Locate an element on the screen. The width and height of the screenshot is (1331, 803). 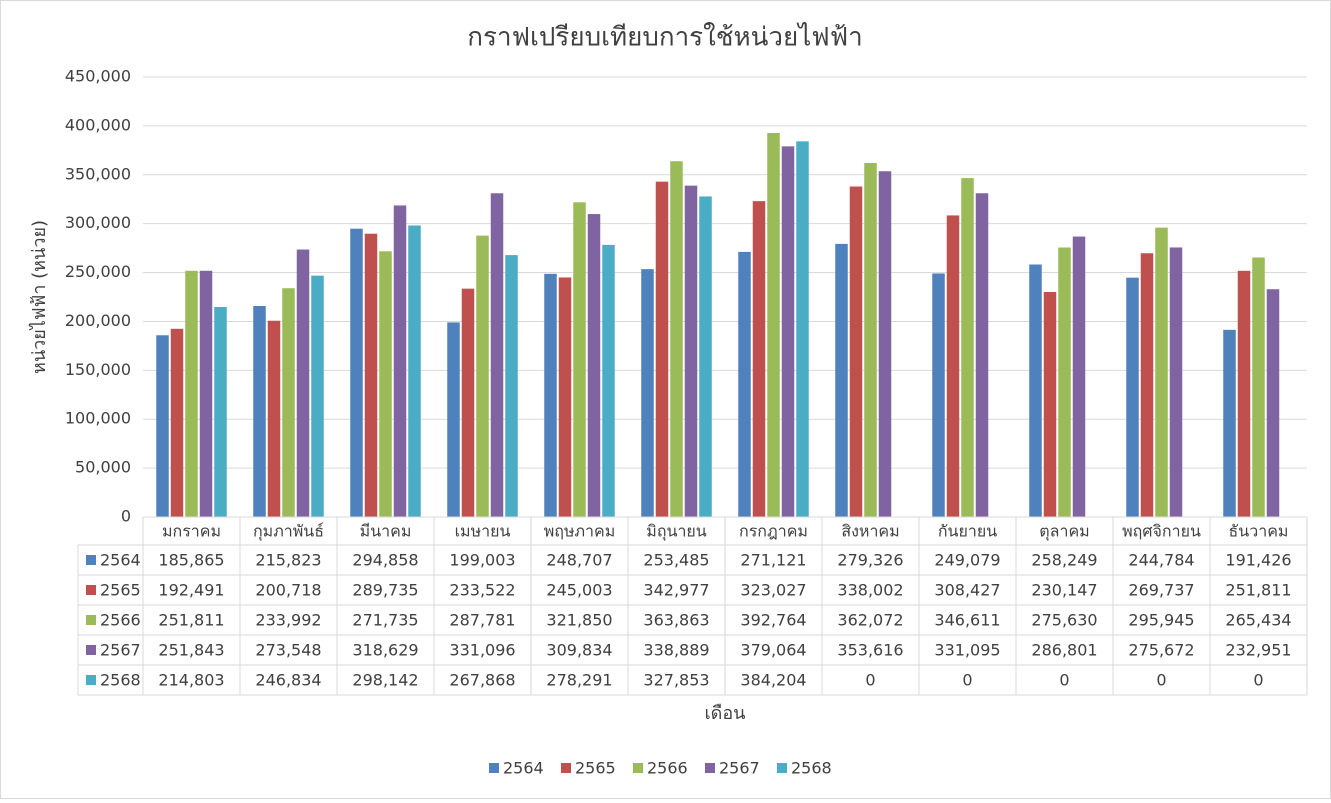
table-cell: 251,843 is located at coordinates (191, 650).